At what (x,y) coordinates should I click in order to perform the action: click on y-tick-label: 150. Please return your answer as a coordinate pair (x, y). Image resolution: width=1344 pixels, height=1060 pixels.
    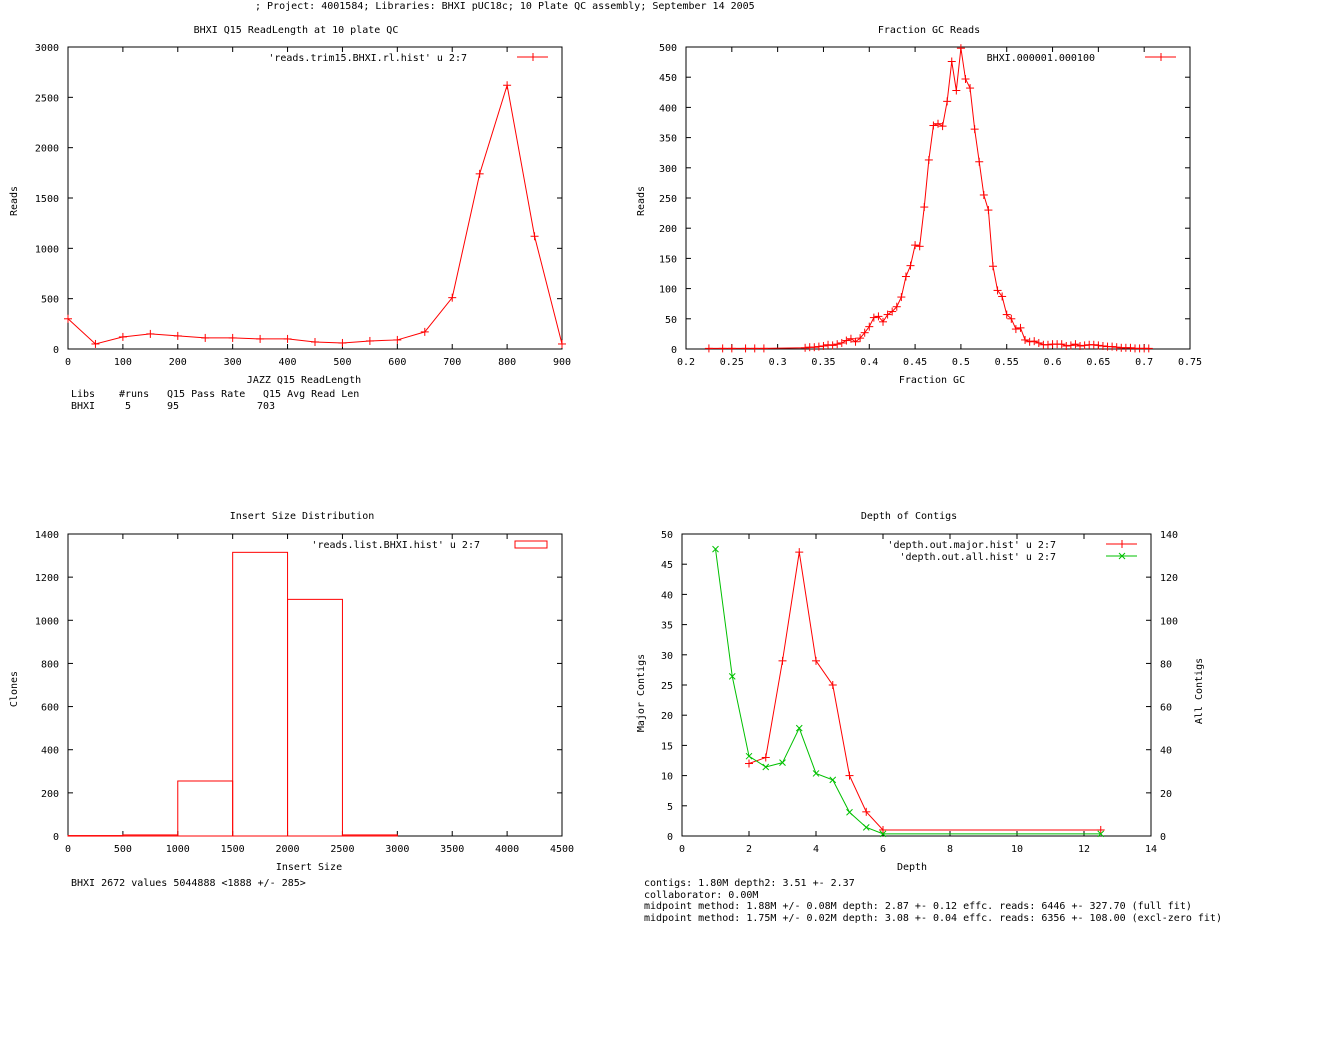
    Looking at the image, I should click on (668, 259).